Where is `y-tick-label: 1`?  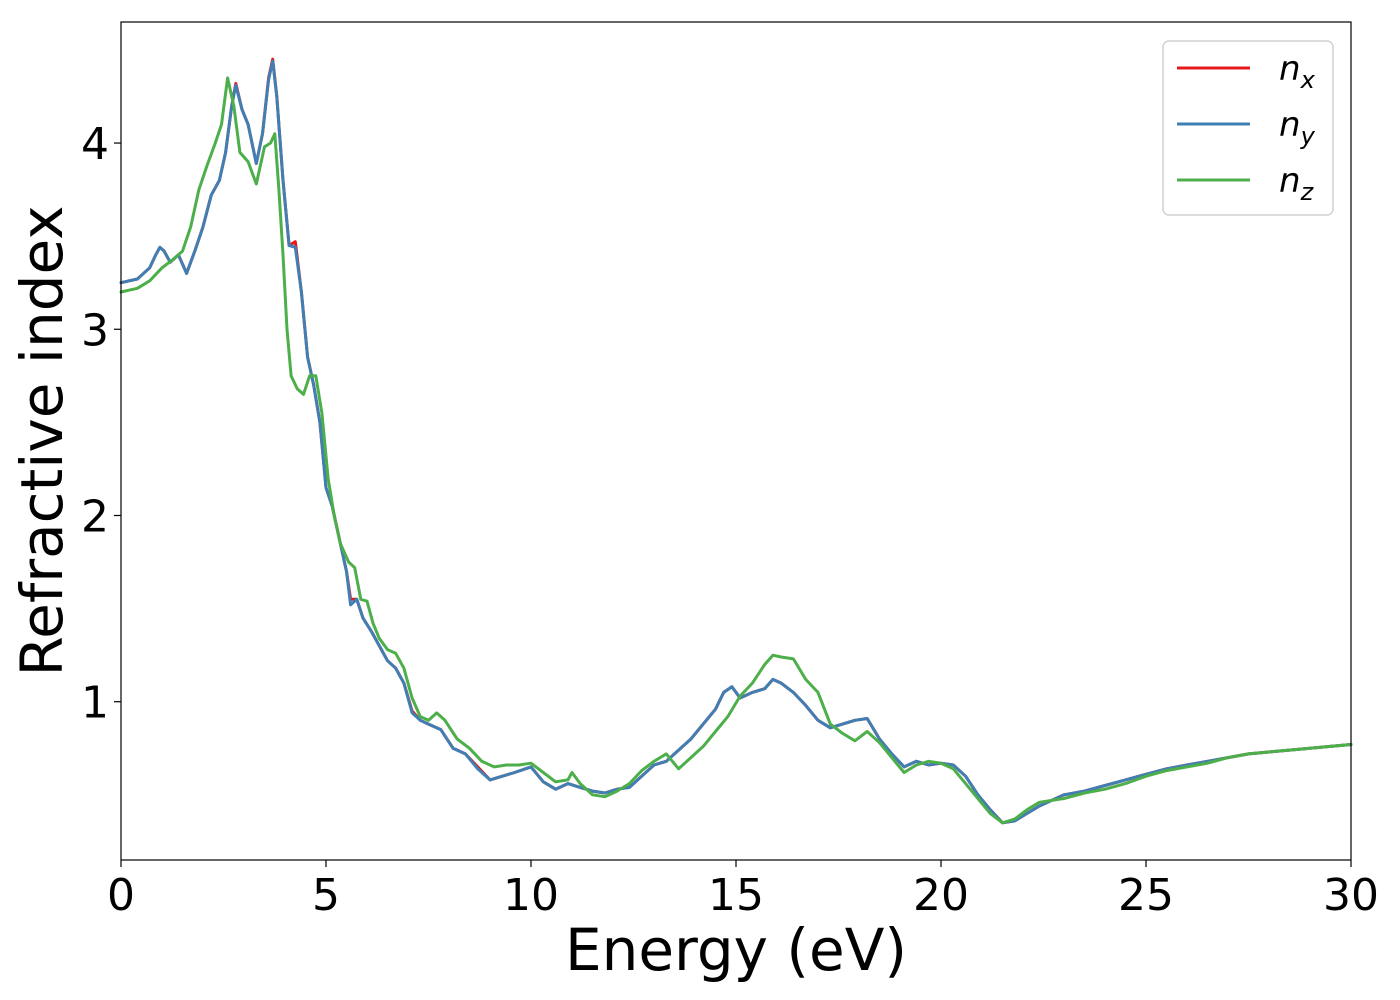
y-tick-label: 1 is located at coordinates (95, 703).